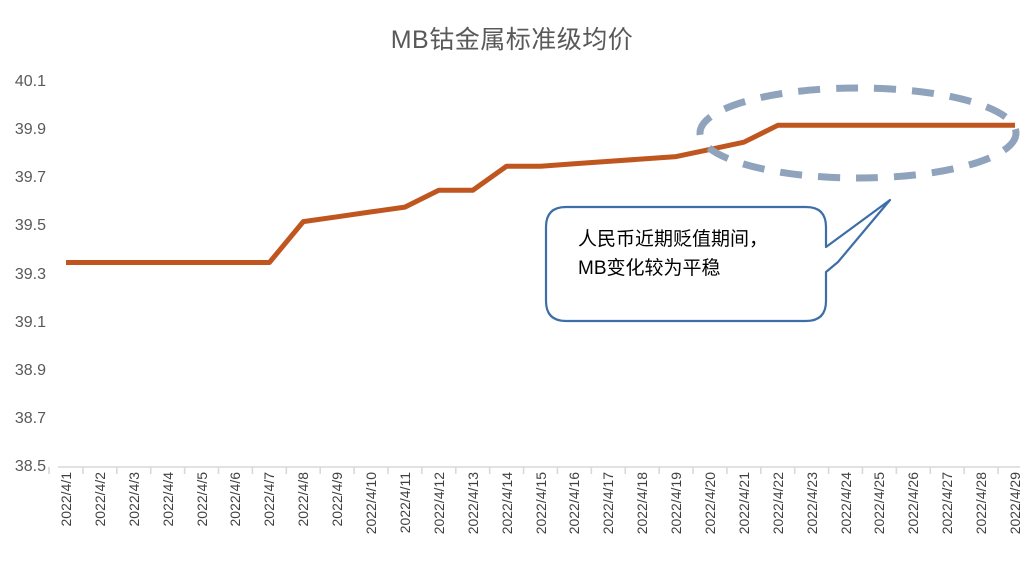  Describe the element at coordinates (30, 274) in the screenshot. I see `y-tick-label: 39.3` at that location.